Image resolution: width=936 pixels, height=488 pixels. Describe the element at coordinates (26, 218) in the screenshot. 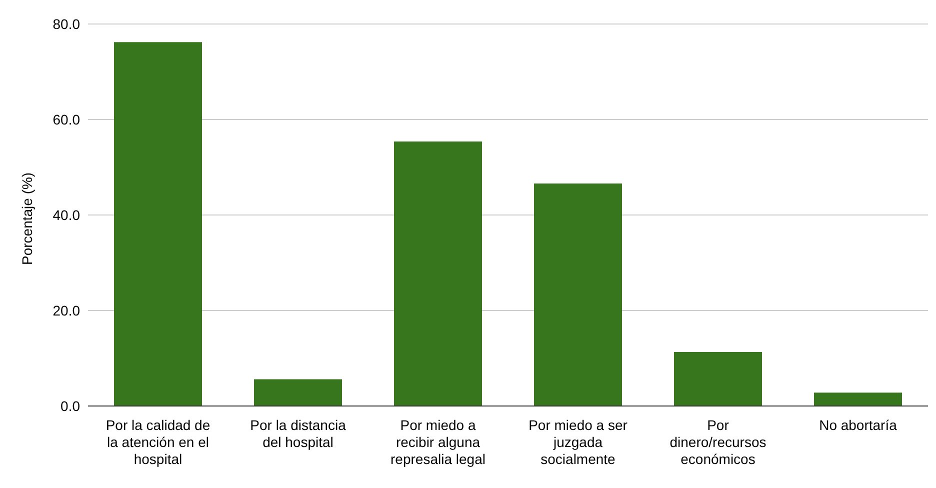

I see `y-axis-title: Porcentaje (%)` at that location.